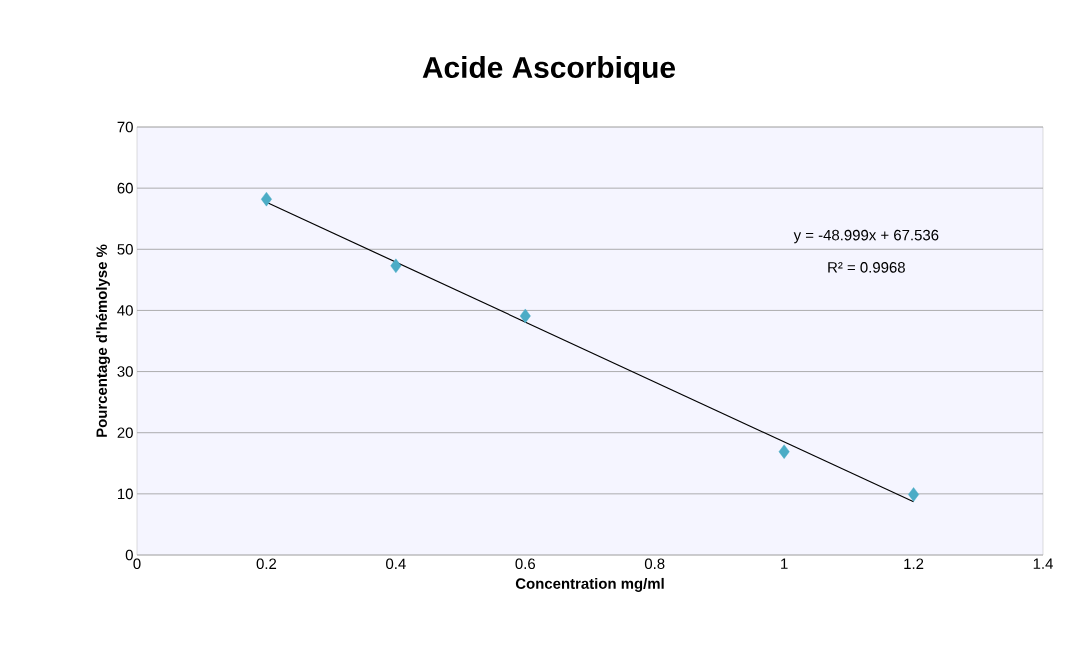 The height and width of the screenshot is (671, 1078). Describe the element at coordinates (103, 340) in the screenshot. I see `y-axis-title: Pourcentage d'hémolyse %` at that location.